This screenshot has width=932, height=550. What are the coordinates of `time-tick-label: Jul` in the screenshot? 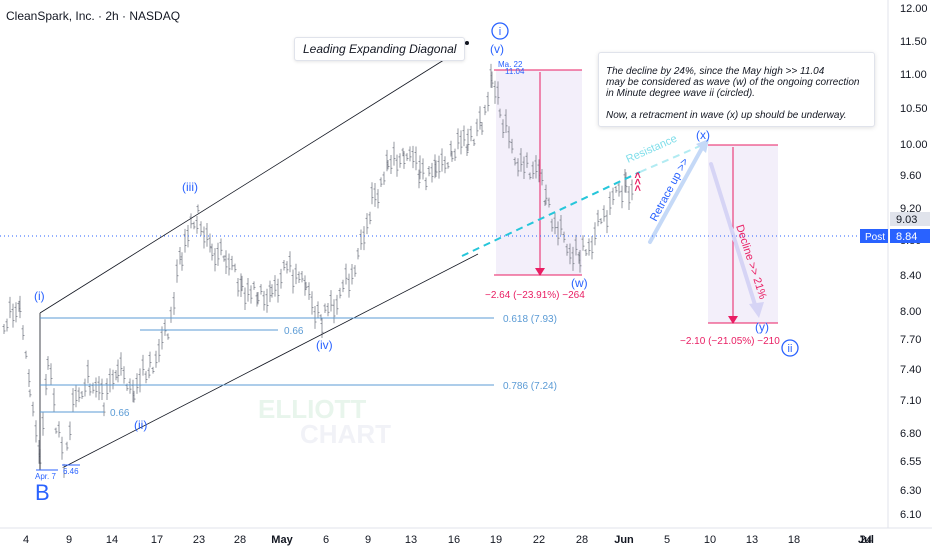 It's located at (866, 540).